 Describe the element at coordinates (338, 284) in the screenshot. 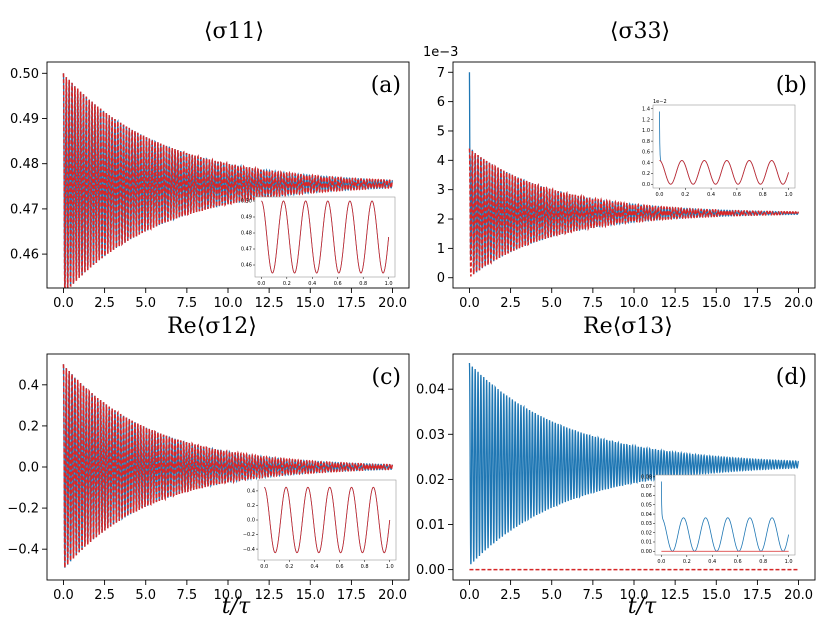

I see `panel-a-inset-xtick-label: 0.6` at that location.